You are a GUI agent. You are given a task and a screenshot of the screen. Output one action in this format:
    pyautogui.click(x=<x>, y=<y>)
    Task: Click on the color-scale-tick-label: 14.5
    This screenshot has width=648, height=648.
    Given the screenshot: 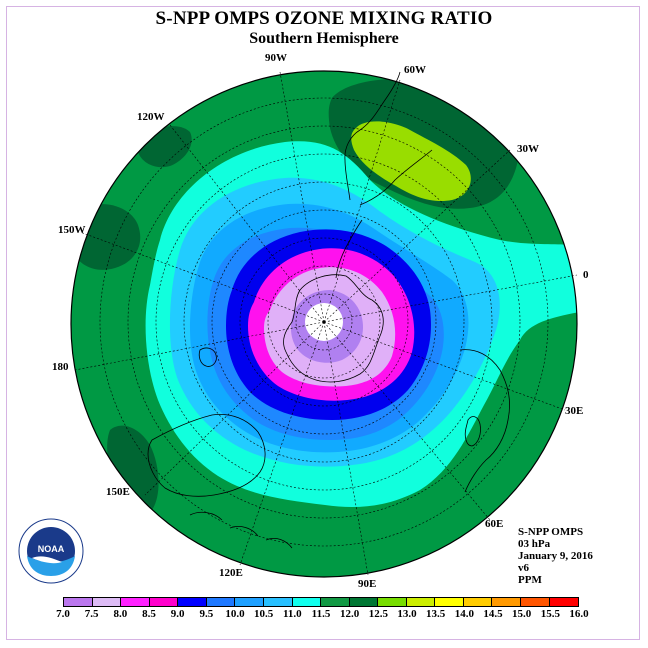 What is the action you would take?
    pyautogui.click(x=493, y=614)
    